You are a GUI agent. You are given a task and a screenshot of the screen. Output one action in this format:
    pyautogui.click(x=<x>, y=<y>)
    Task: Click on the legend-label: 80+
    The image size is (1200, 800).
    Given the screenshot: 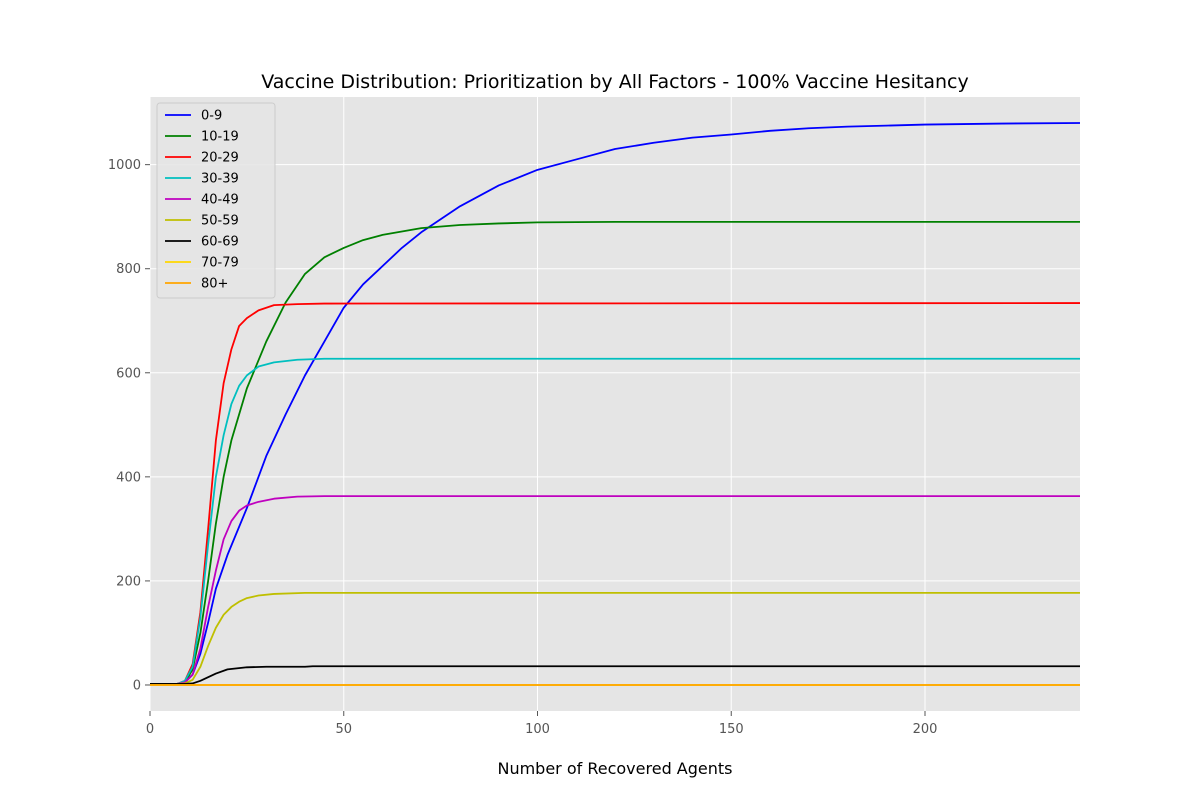 What is the action you would take?
    pyautogui.click(x=214, y=284)
    